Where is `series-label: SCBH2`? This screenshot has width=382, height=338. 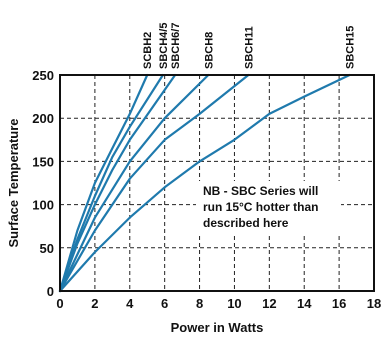
series-label: SCBH2 is located at coordinates (148, 50).